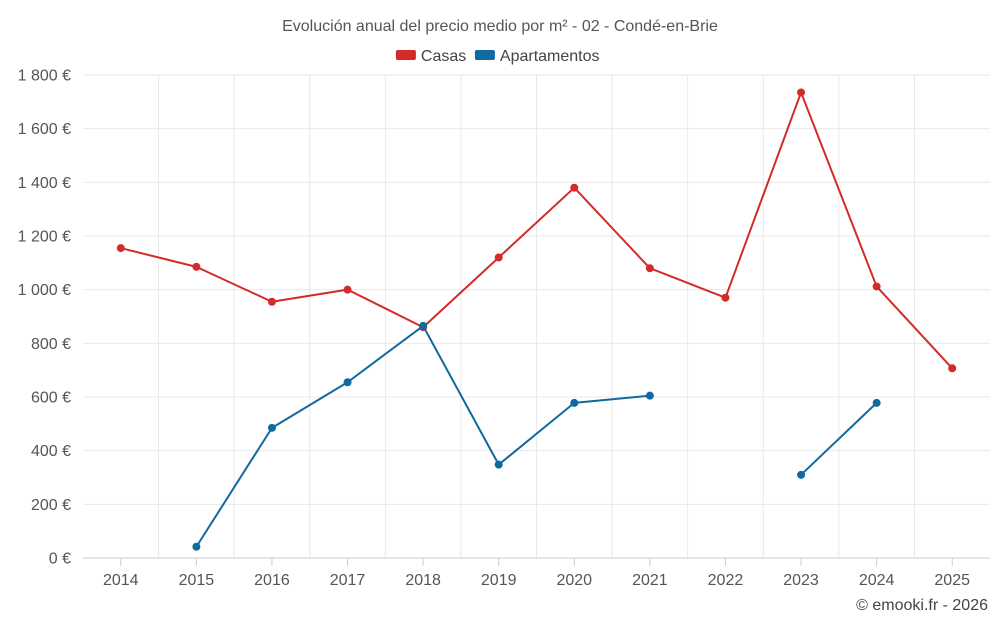  What do you see at coordinates (574, 580) in the screenshot?
I see `x-tick-label: 2020` at bounding box center [574, 580].